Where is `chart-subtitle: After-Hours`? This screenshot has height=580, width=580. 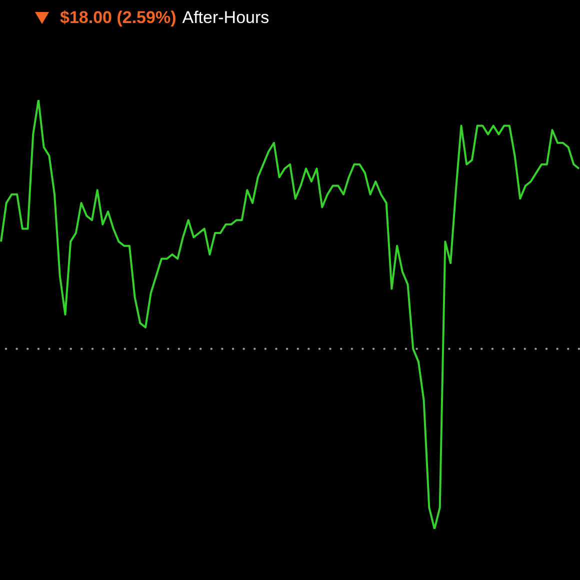 chart-subtitle: After-Hours is located at coordinates (226, 18).